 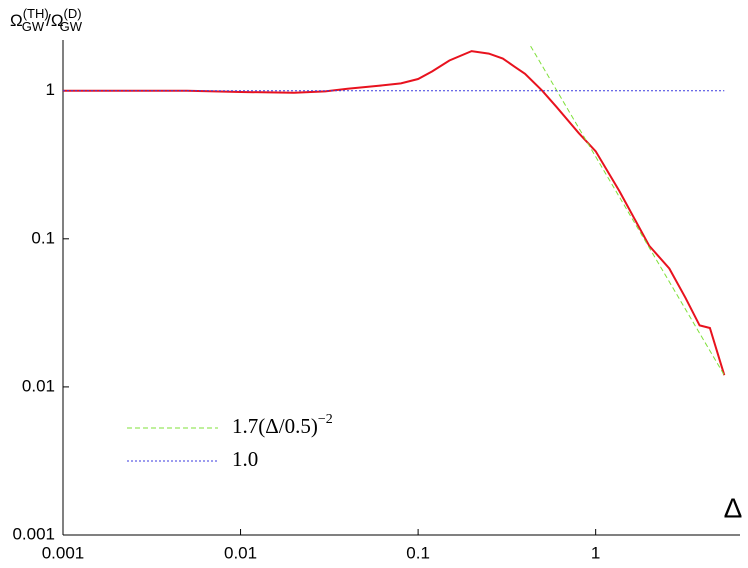 What do you see at coordinates (38, 385) in the screenshot?
I see `y-tick-label: 0.01` at bounding box center [38, 385].